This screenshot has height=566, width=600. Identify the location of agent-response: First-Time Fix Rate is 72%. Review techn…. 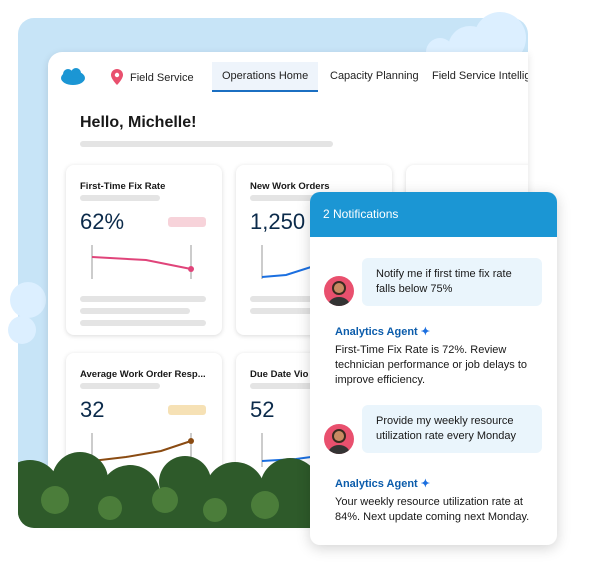
(431, 365).